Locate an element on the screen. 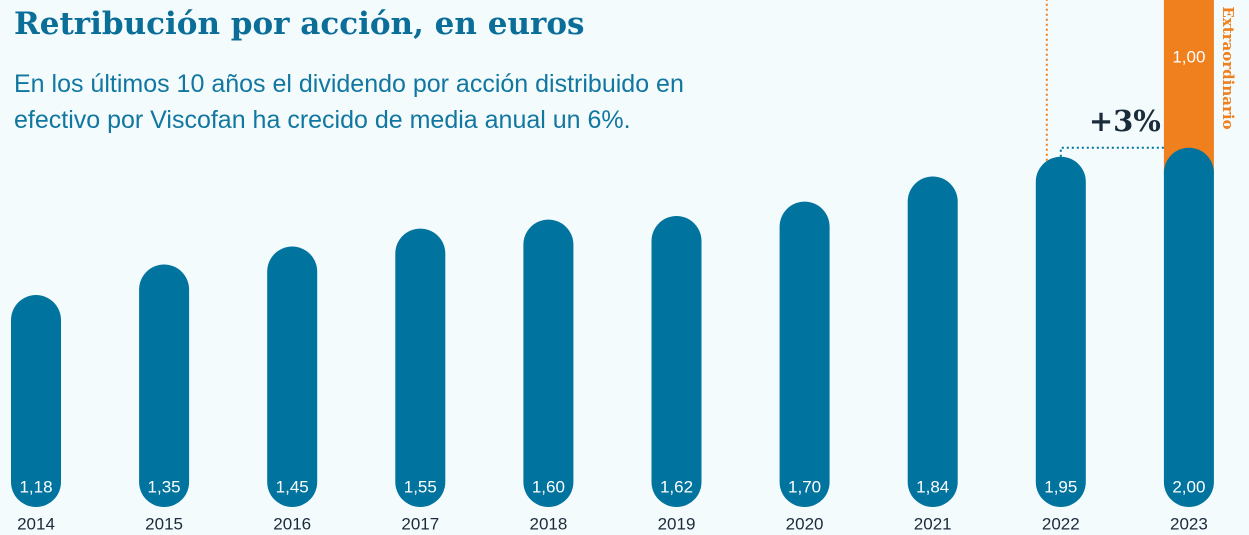 The height and width of the screenshot is (535, 1249). x-tick-label: 2022 is located at coordinates (1061, 523).